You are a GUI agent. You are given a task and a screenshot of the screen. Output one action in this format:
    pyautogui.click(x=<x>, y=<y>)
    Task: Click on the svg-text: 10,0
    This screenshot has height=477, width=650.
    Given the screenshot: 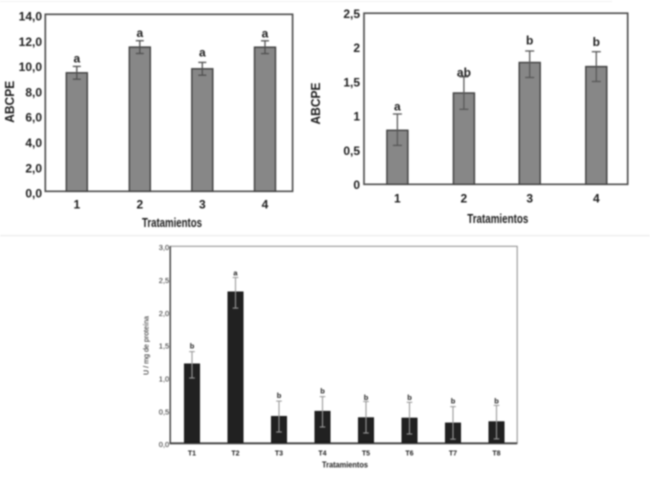 What is the action you would take?
    pyautogui.click(x=31, y=67)
    